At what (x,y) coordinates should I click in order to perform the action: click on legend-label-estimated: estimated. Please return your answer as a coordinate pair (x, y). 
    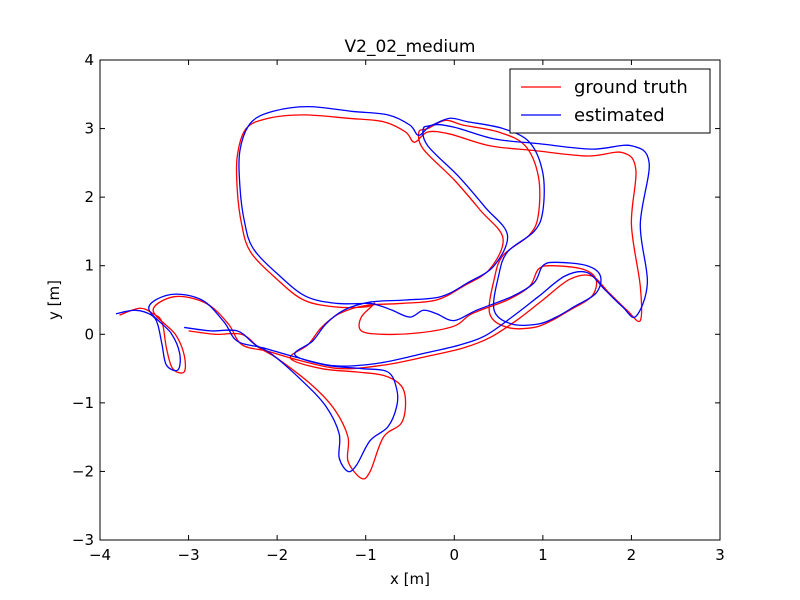
    Looking at the image, I should click on (619, 115).